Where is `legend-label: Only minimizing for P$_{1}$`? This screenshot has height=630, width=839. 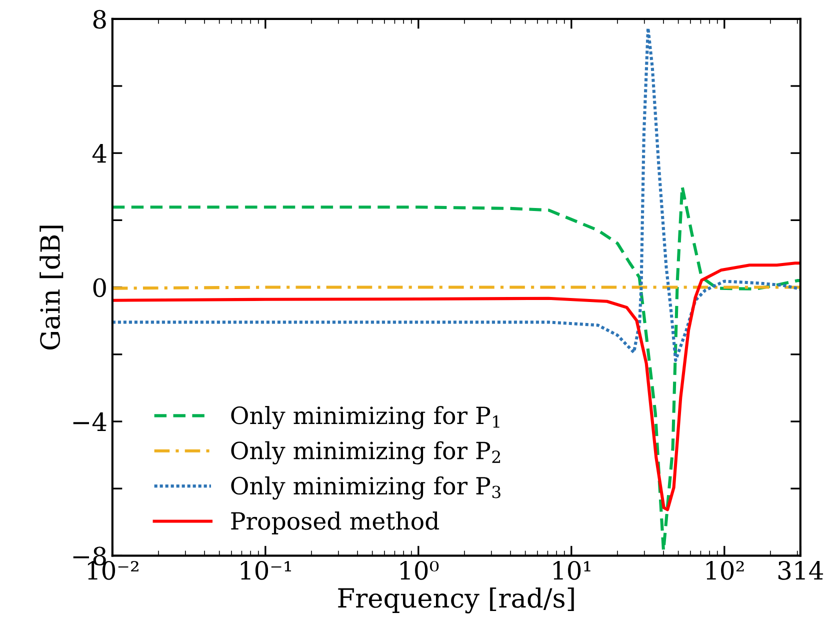 legend-label: Only minimizing for P$_{1}$ is located at coordinates (365, 418).